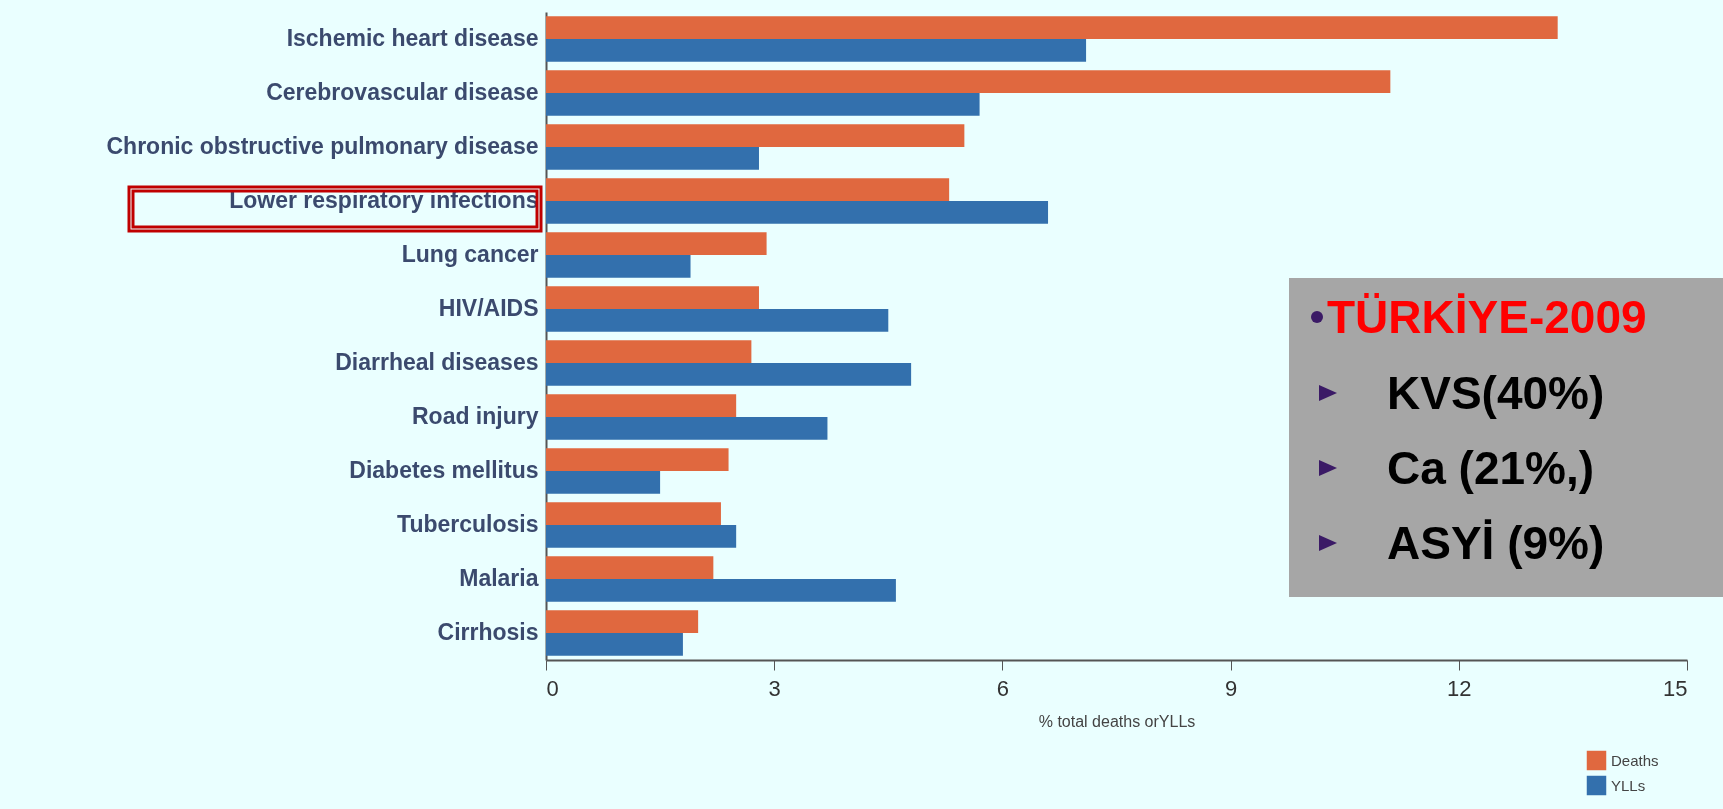 This screenshot has height=809, width=1723. Describe the element at coordinates (1117, 721) in the screenshot. I see `x-axis-title: % total deaths orYLLs` at that location.